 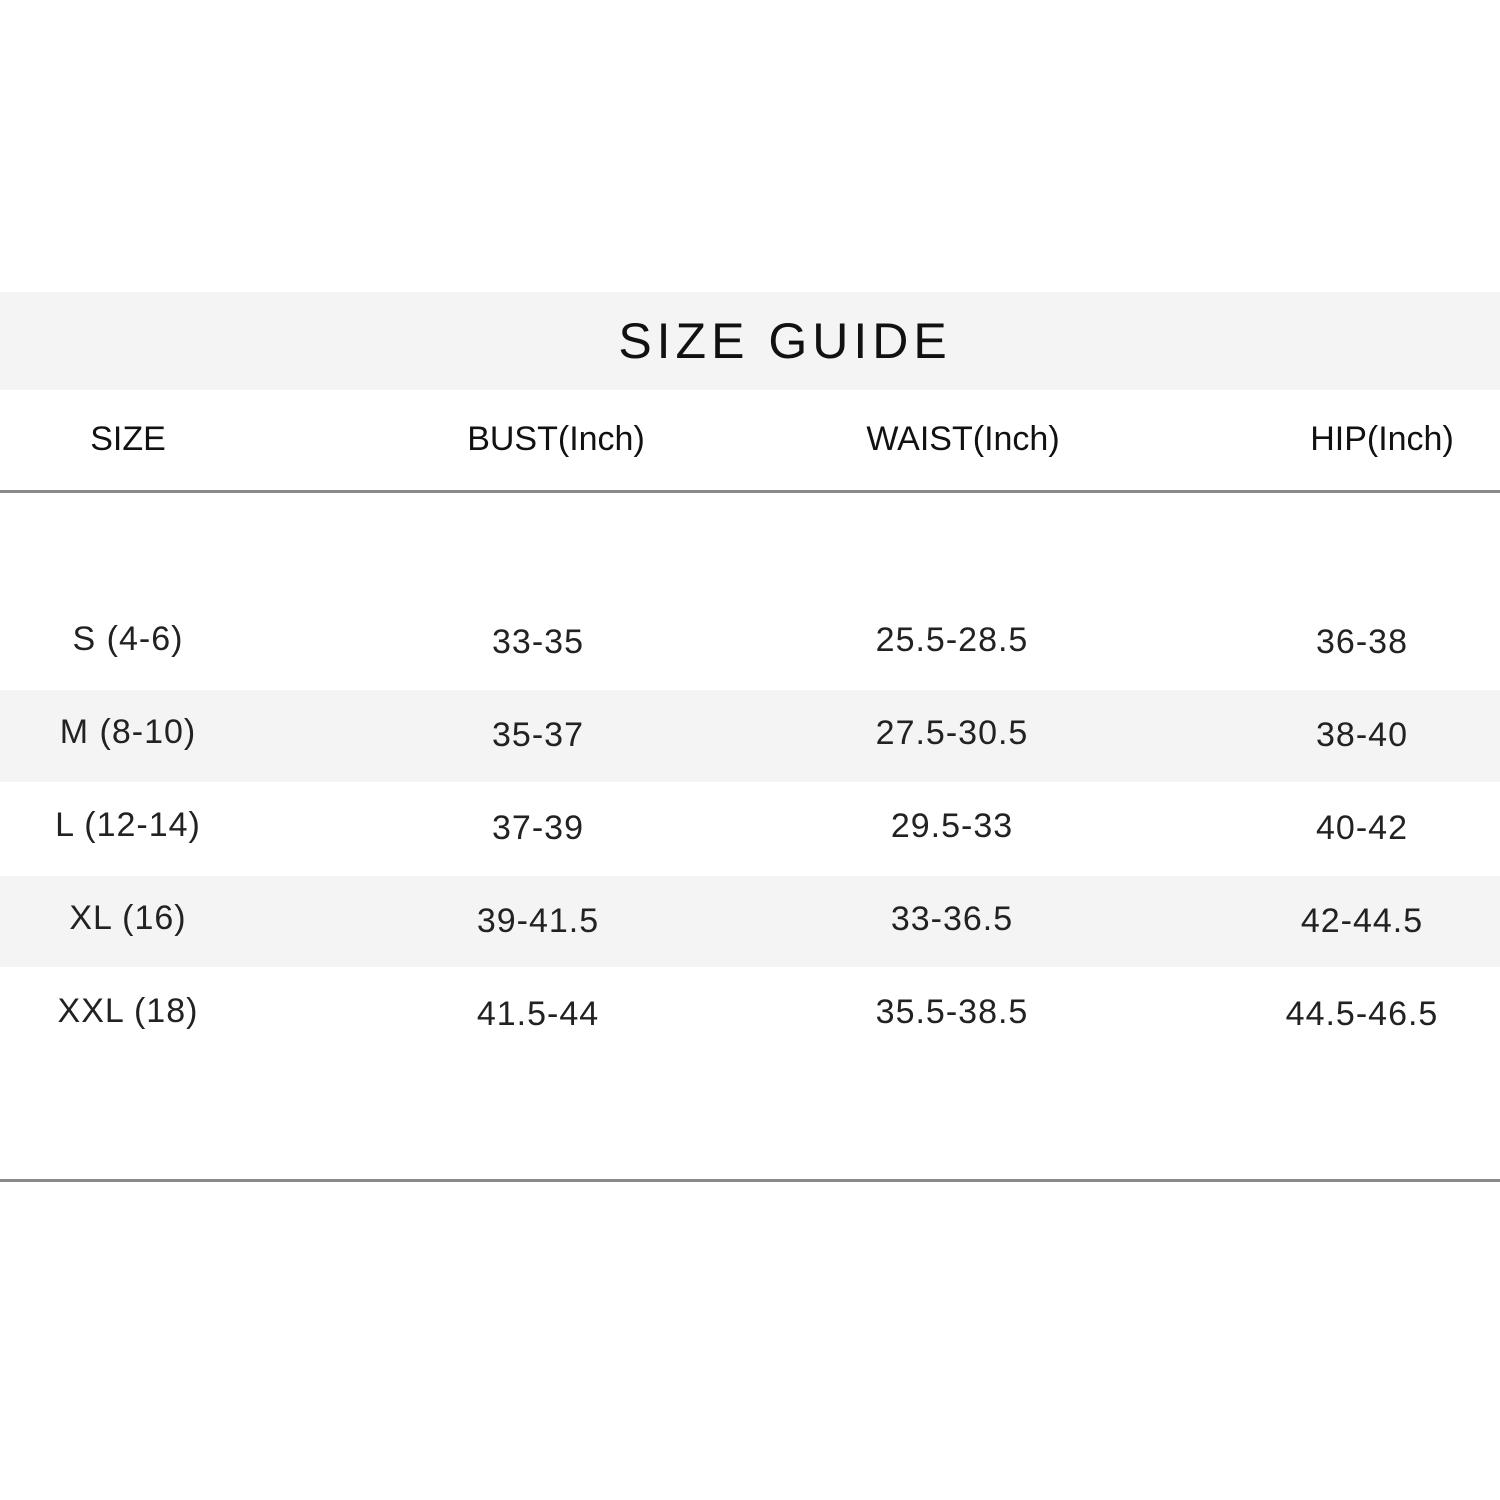 I want to click on table-cell-bust: 33-35, so click(x=538, y=642).